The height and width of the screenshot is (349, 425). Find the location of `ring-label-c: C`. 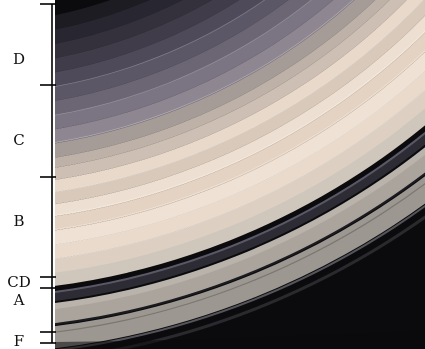

ring-label-c: C is located at coordinates (19, 140).